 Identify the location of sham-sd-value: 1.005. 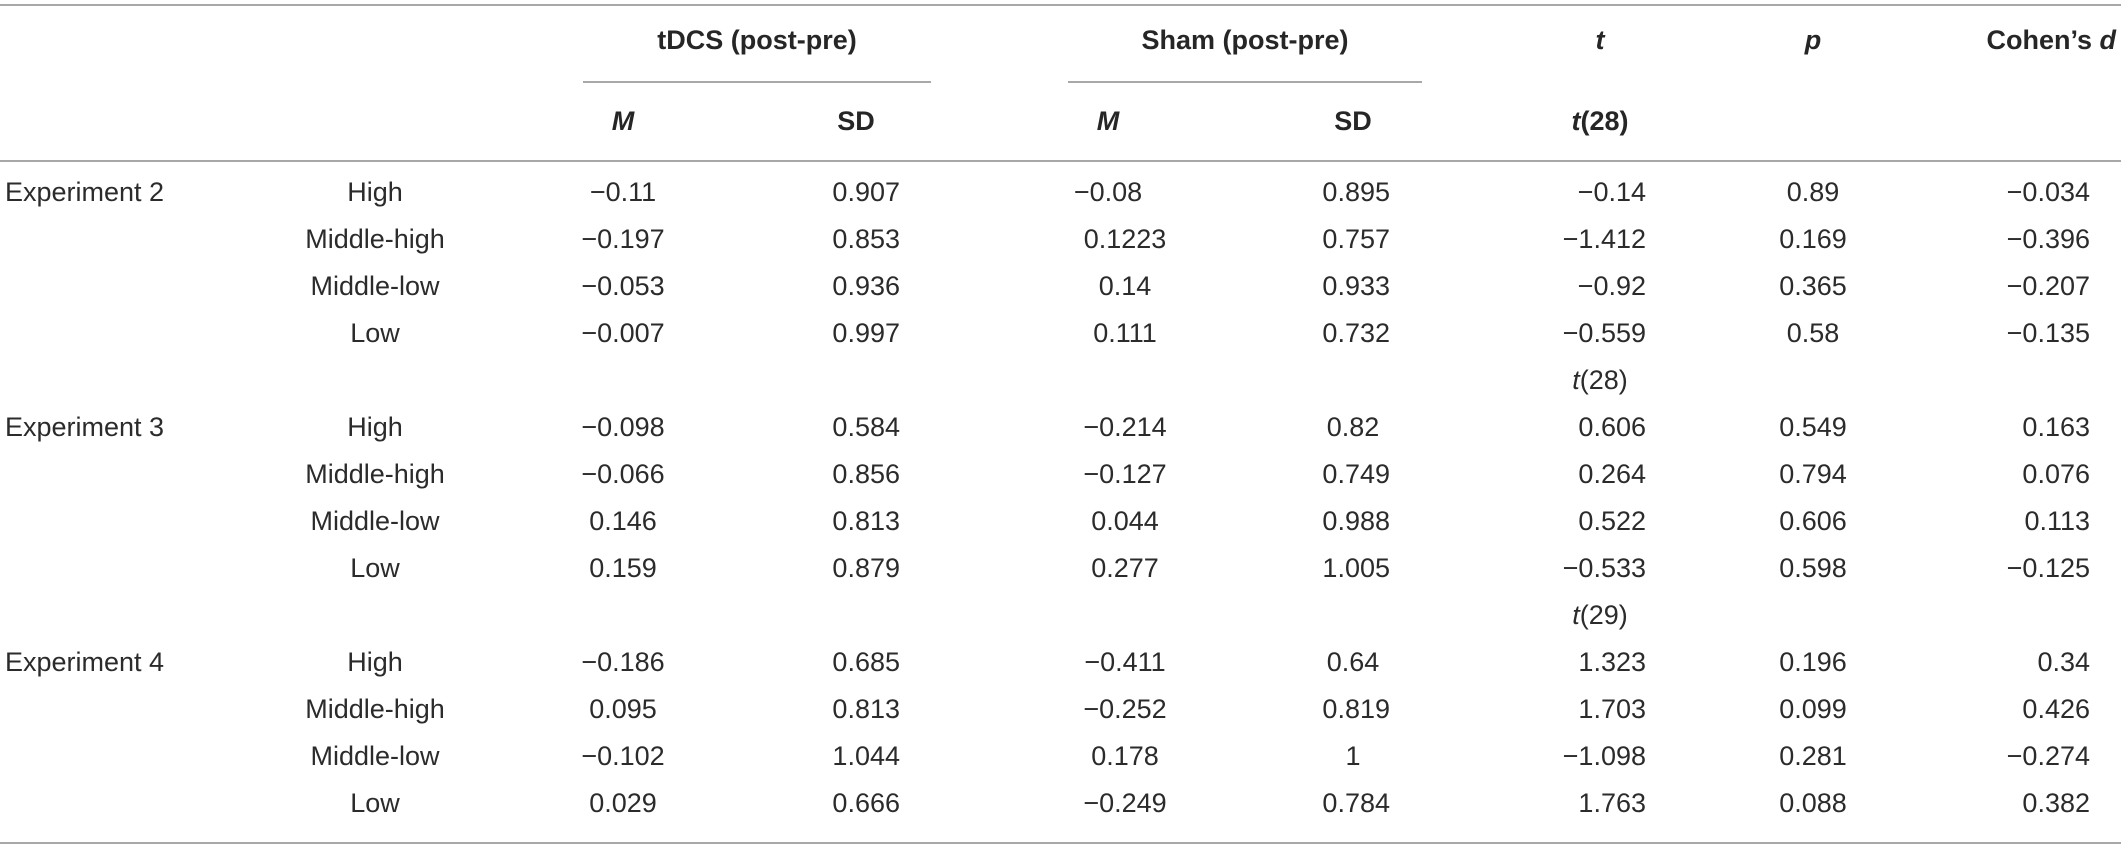
(1356, 568).